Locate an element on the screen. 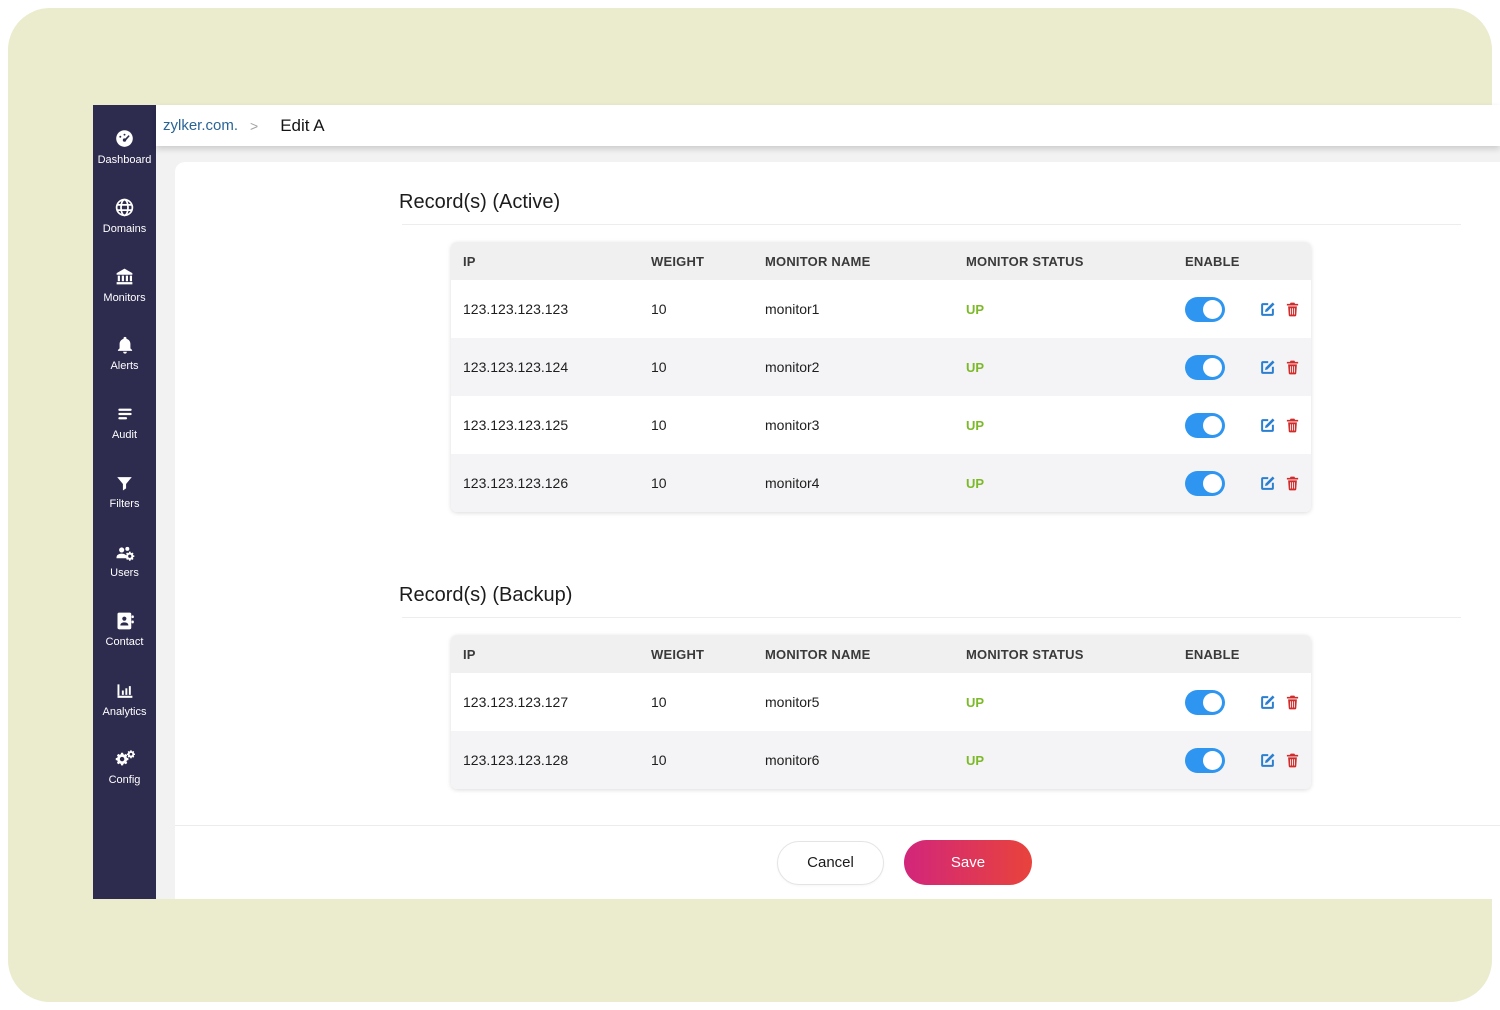 This screenshot has height=1010, width=1500. sidebar-item-label: Config is located at coordinates (124, 780).